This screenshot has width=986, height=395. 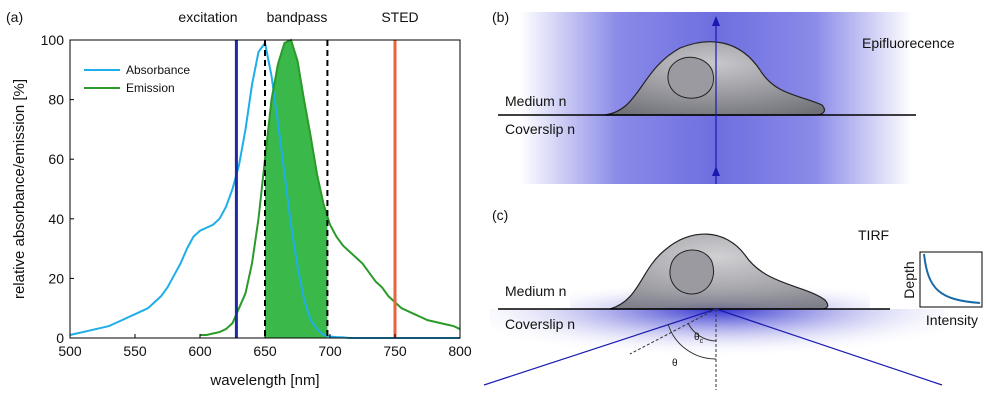 I want to click on y-tick-label: 0, so click(x=60, y=338).